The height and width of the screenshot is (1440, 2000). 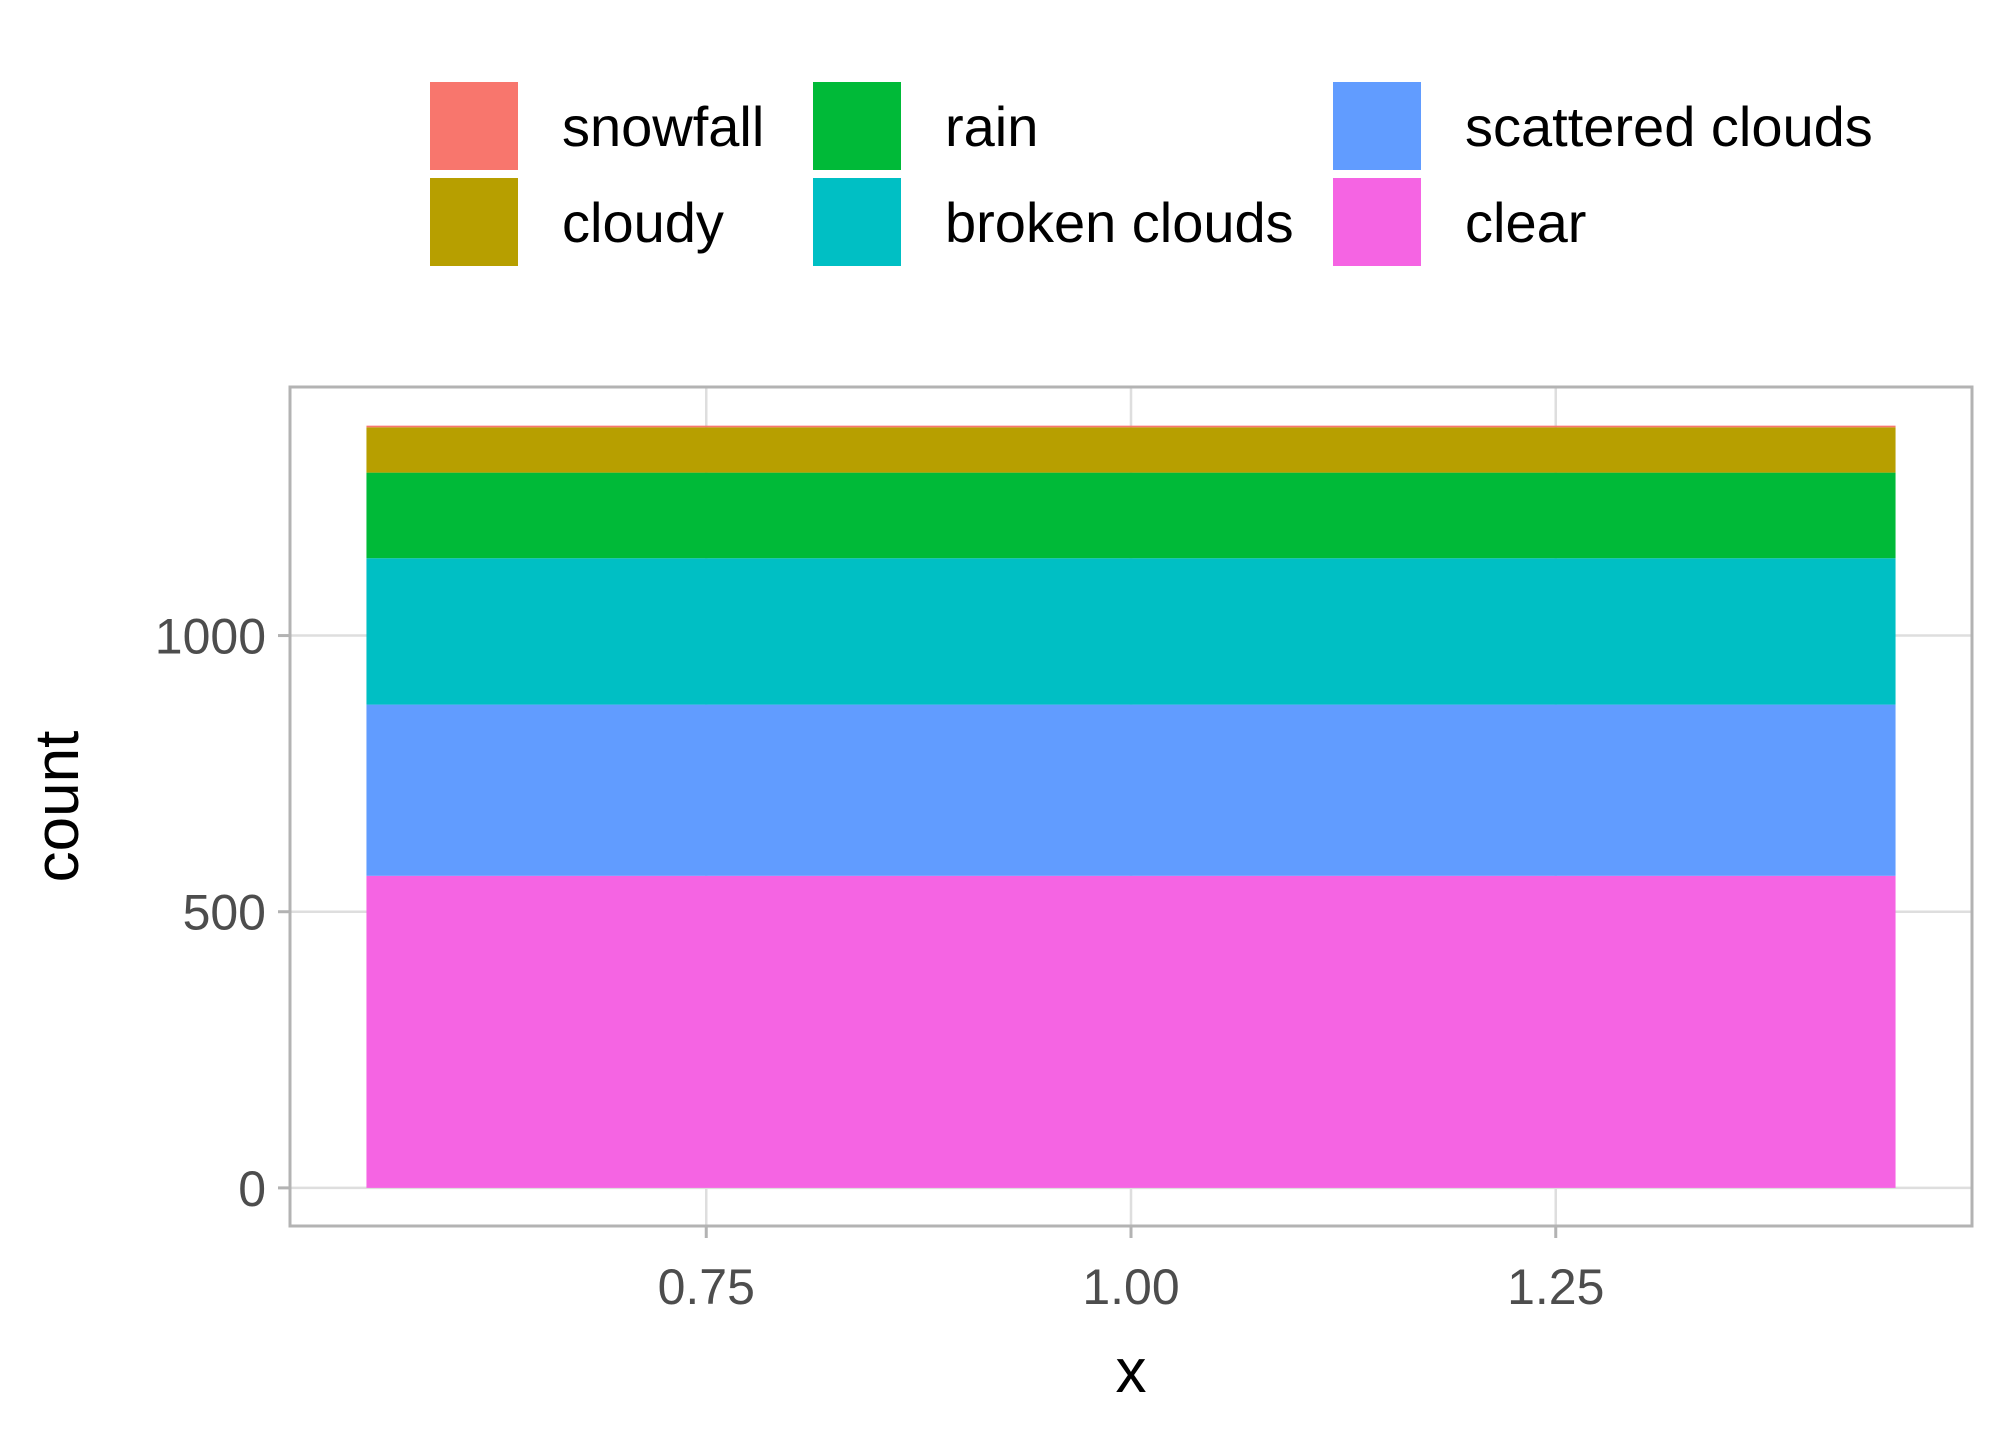 What do you see at coordinates (474, 126) in the screenshot?
I see `legend-key-snowfall` at bounding box center [474, 126].